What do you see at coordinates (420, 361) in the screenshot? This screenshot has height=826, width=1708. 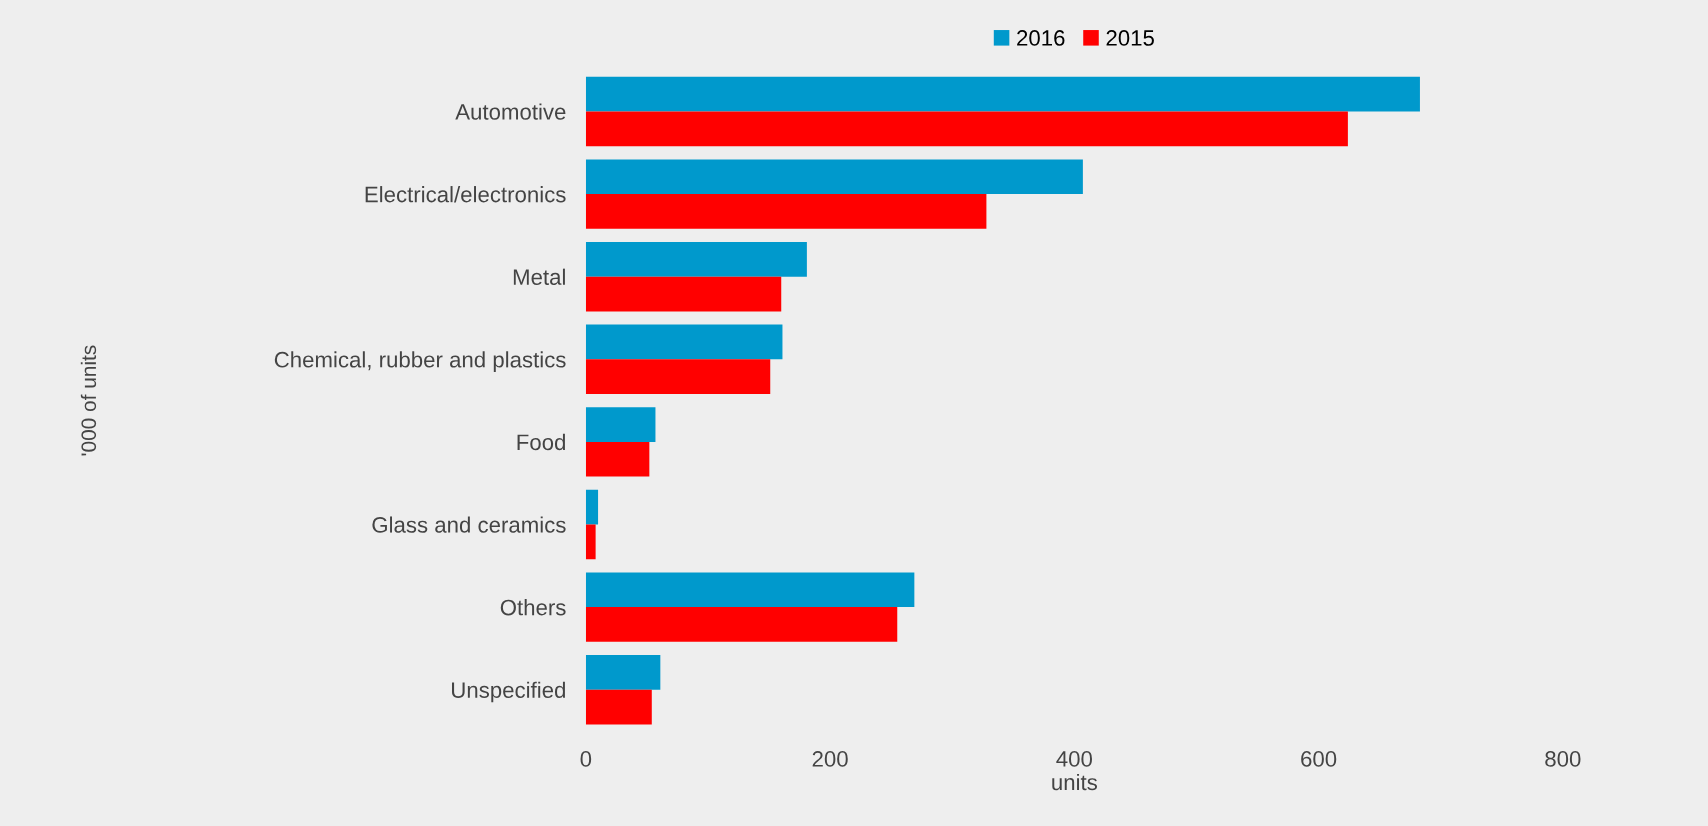 I see `y-tick-label: Chemical, rubber and plastics` at bounding box center [420, 361].